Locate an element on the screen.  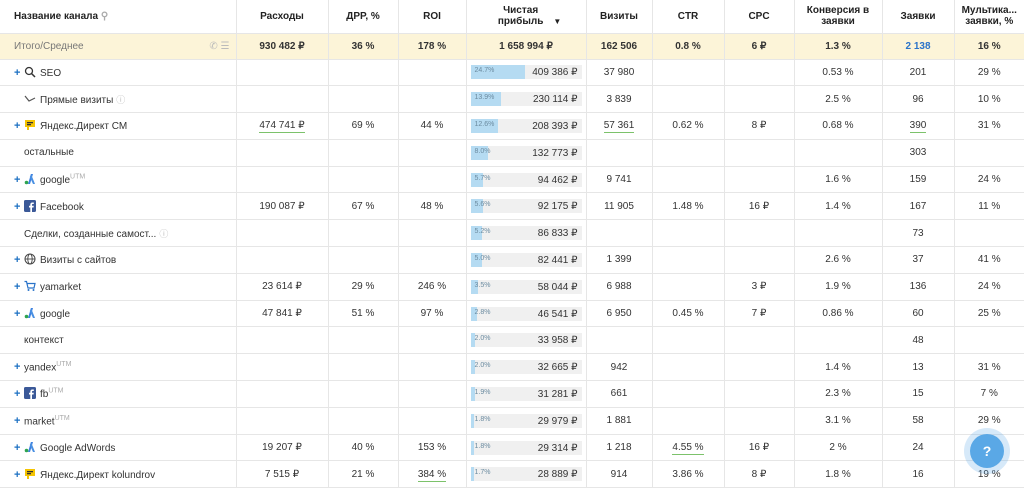
channel-name-cell: контекст is located at coordinates (118, 340).